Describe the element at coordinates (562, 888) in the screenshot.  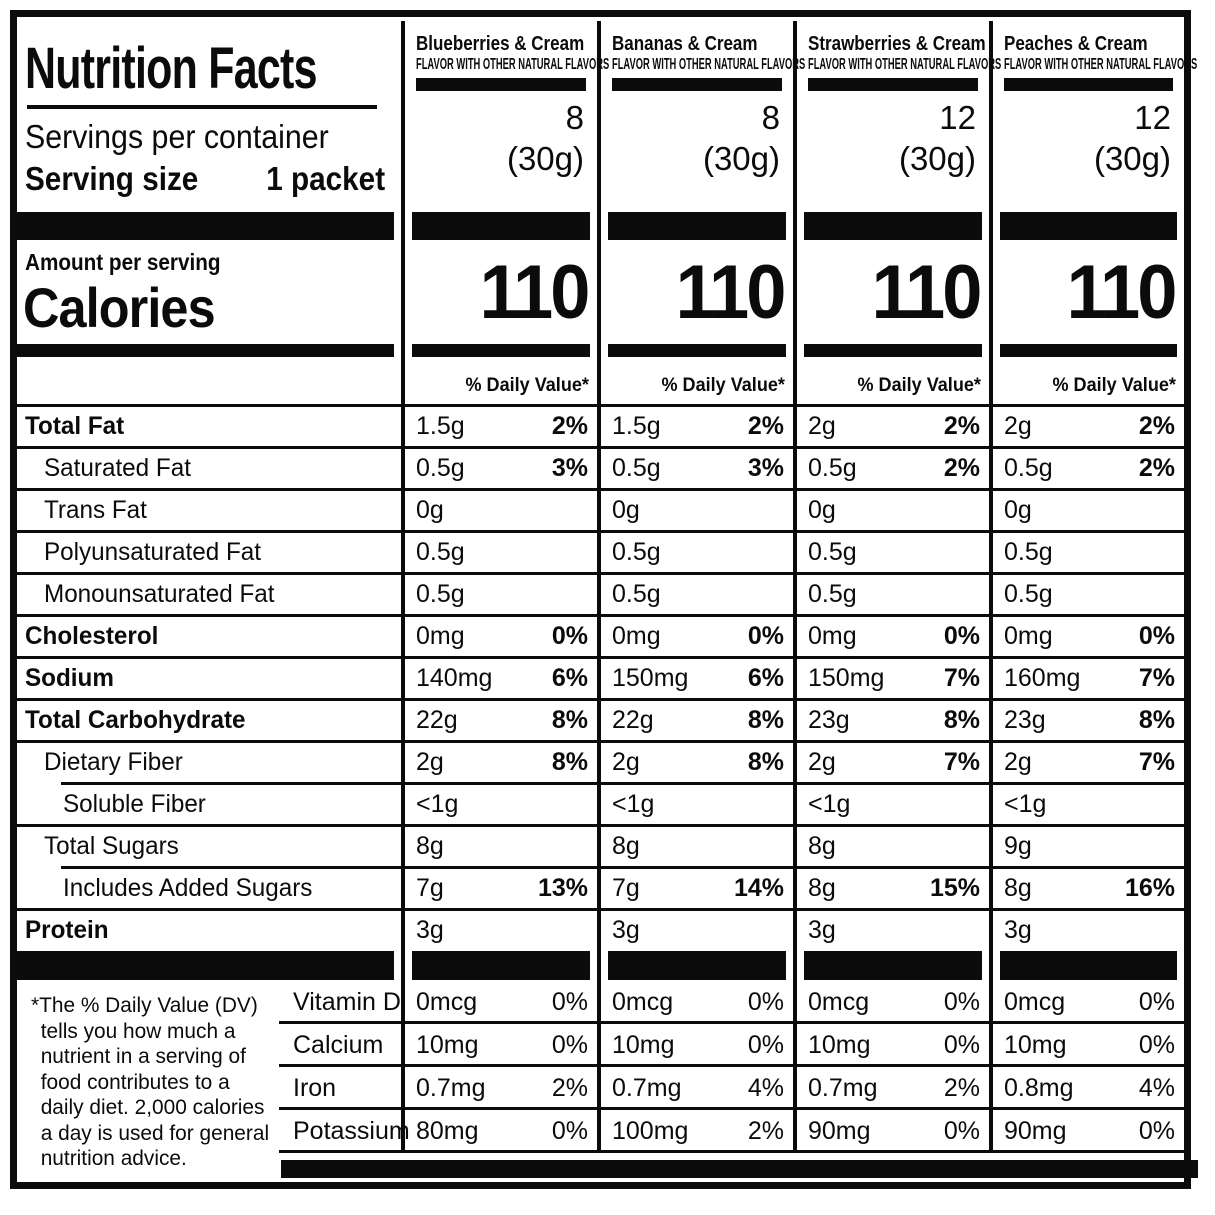
I see `nutrient-daily-value: 13%` at that location.